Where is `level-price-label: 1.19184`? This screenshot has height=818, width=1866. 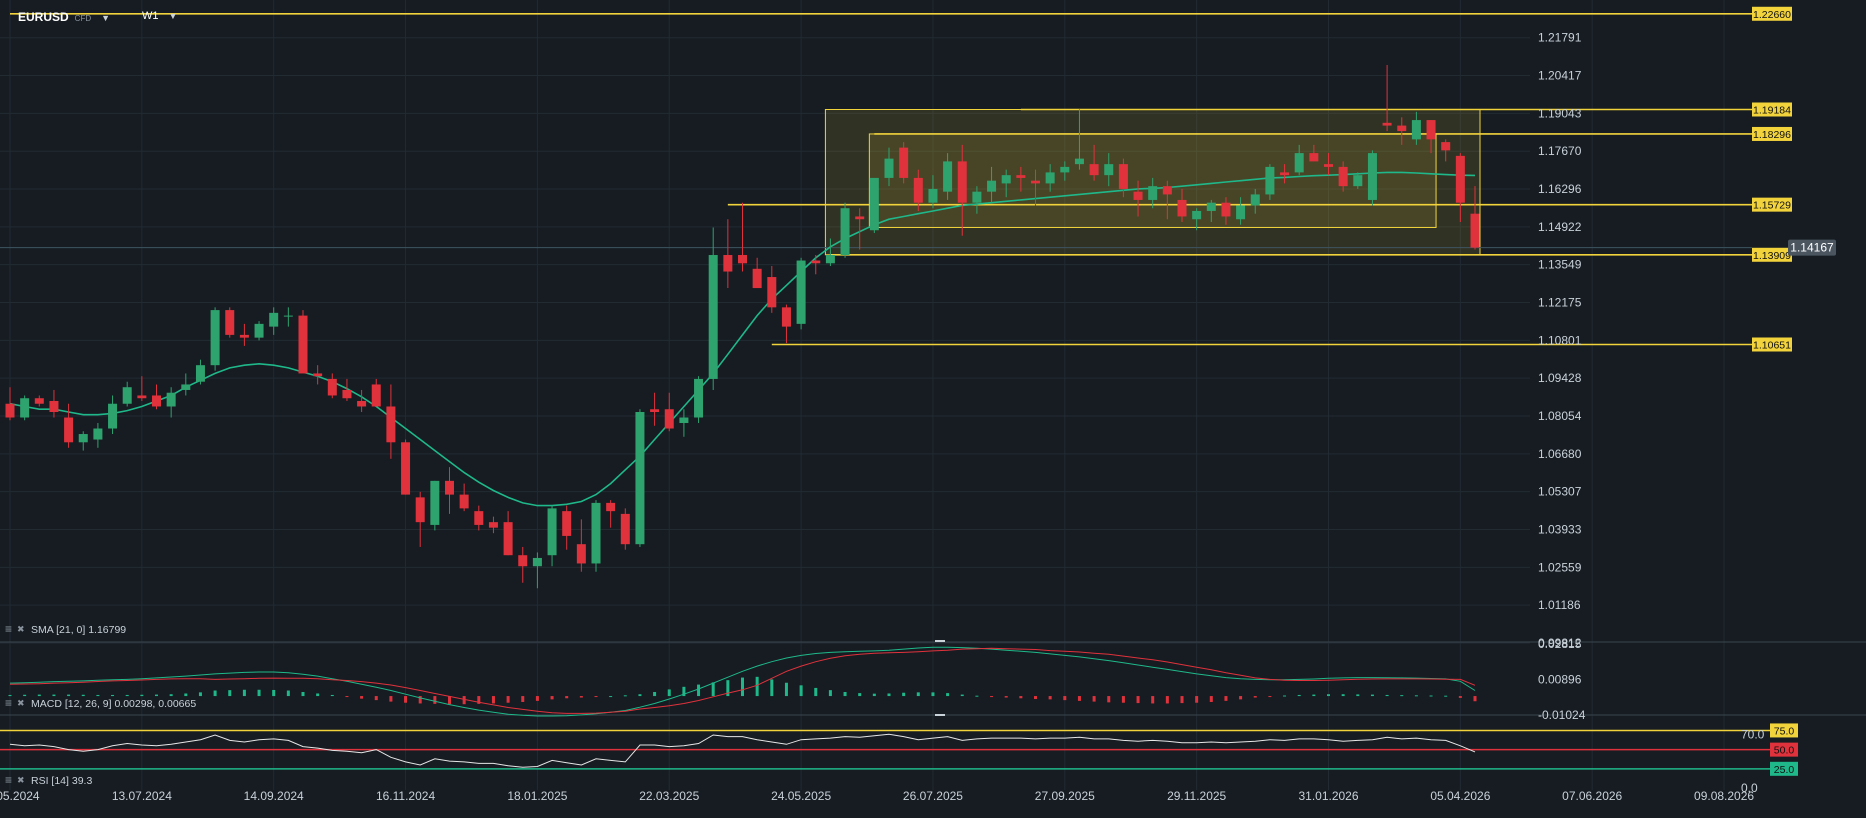 level-price-label: 1.19184 is located at coordinates (1772, 110).